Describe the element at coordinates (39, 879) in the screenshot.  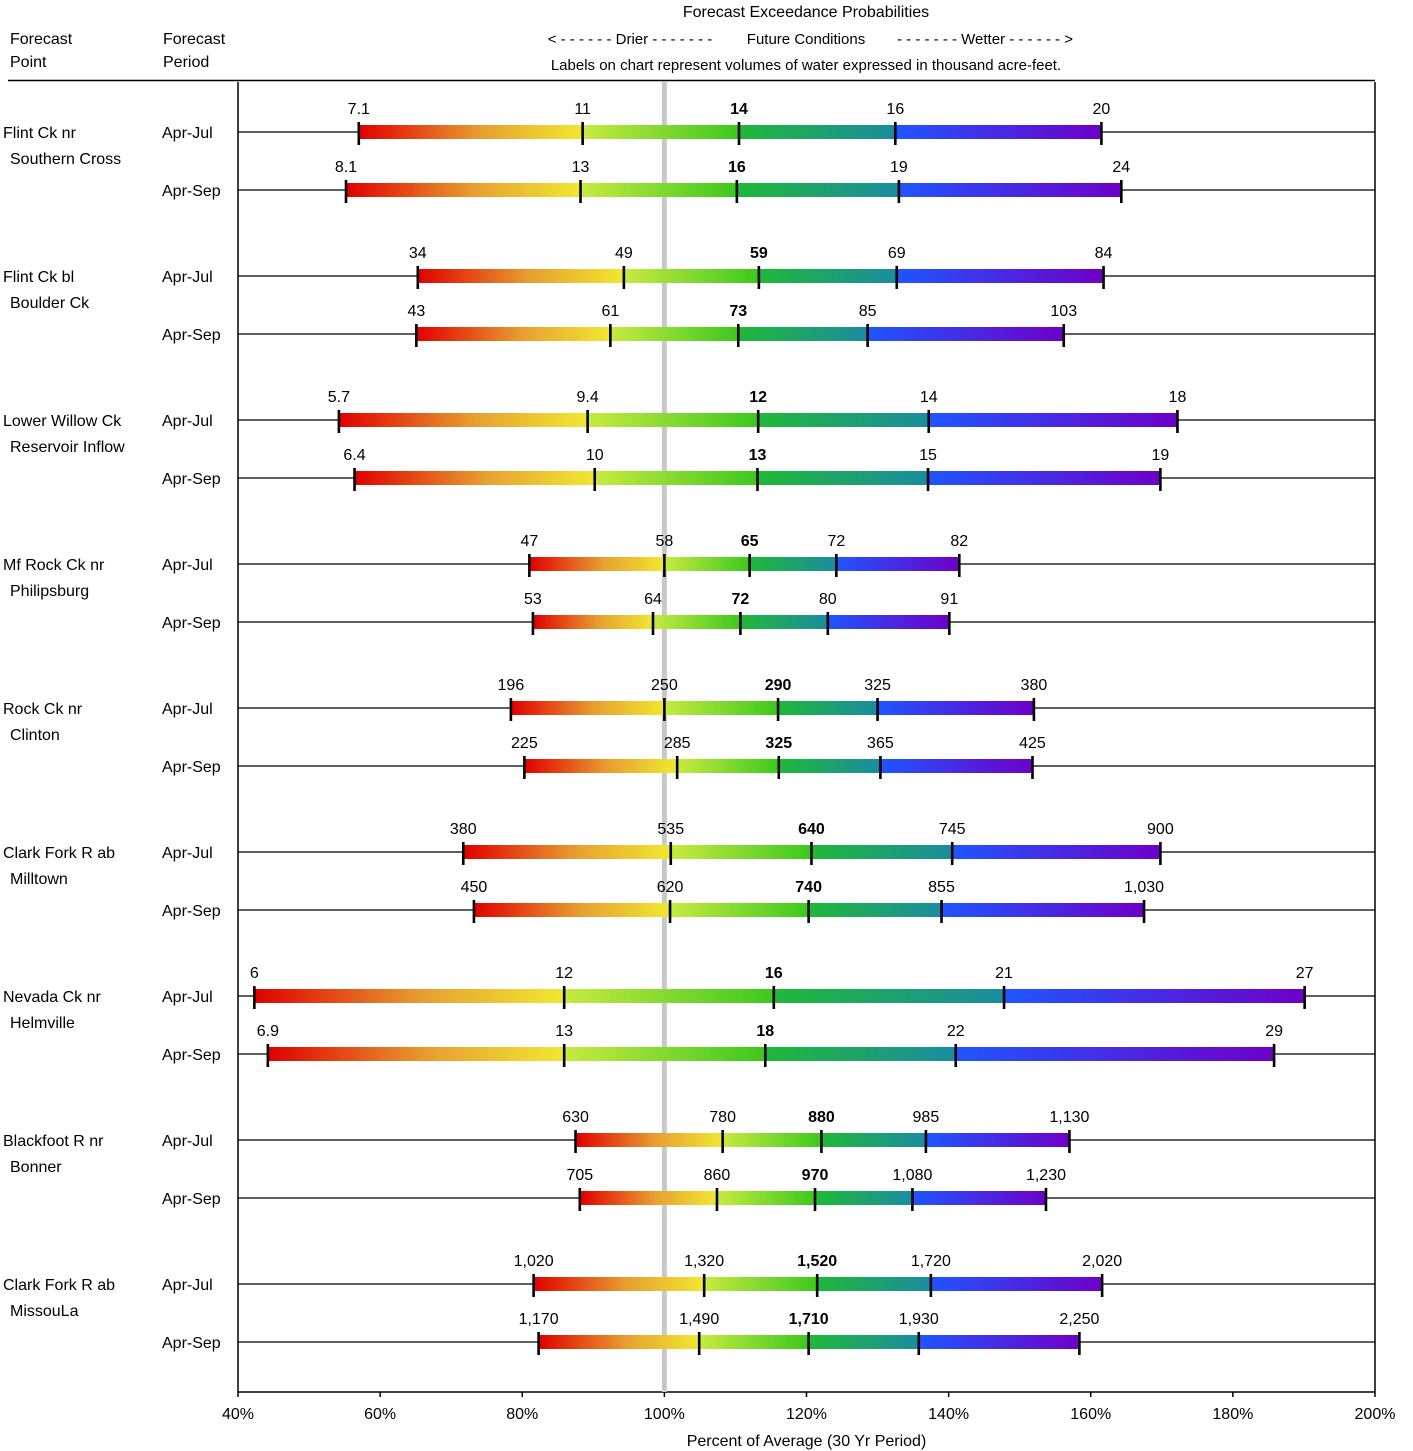
I see `forecast-point-name: Milltown` at that location.